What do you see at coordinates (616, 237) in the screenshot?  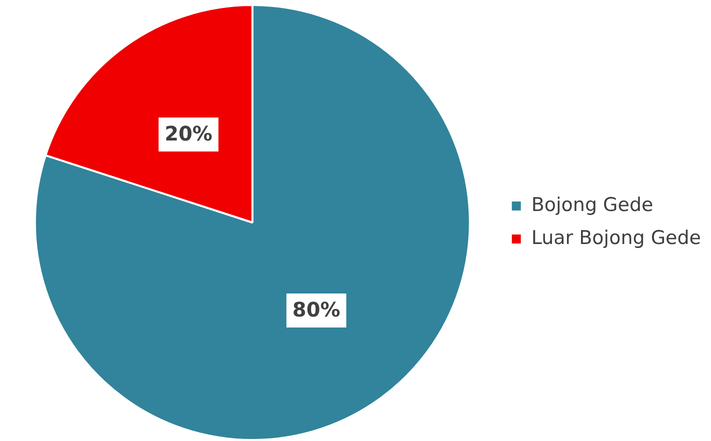 I see `legend-label: Luar Bojong Gede` at bounding box center [616, 237].